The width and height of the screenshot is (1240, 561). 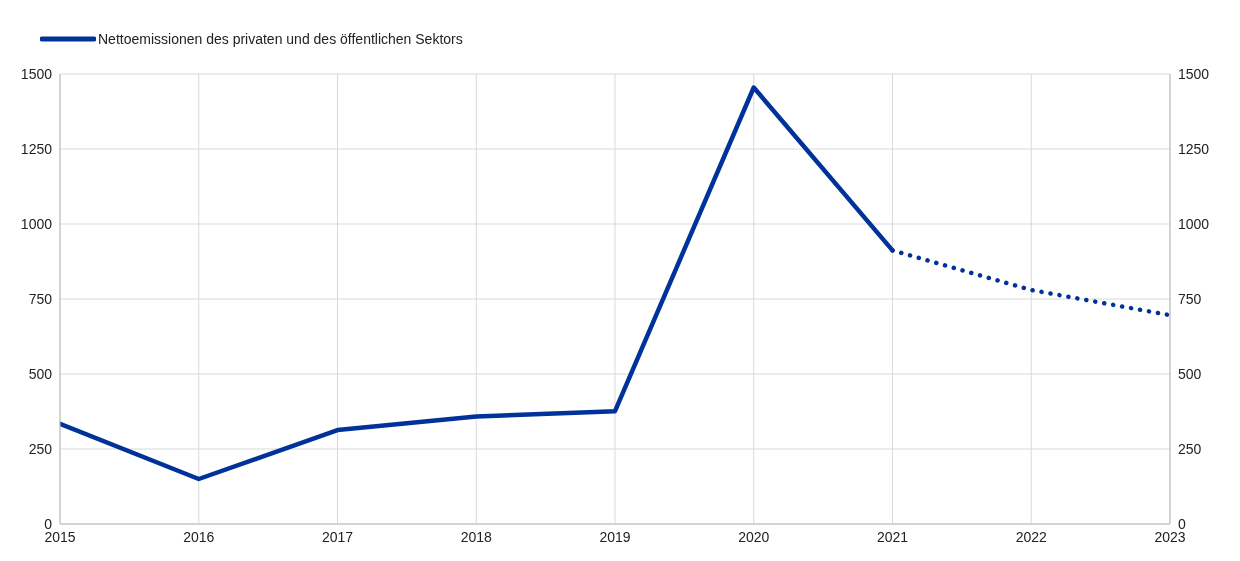 I want to click on x-tick-label: 2021, so click(x=892, y=536).